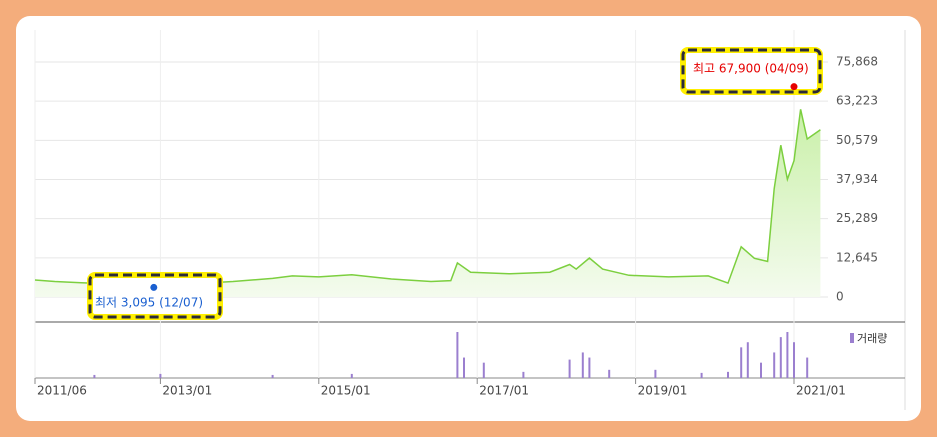 This screenshot has height=441, width=937. I want to click on x-tick-label: 2021/01, so click(821, 391).